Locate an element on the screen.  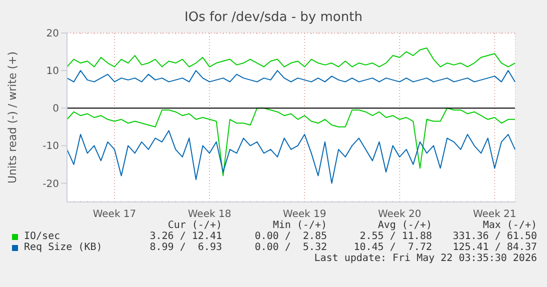
legend-label: Req Size (KB) is located at coordinates (63, 247).